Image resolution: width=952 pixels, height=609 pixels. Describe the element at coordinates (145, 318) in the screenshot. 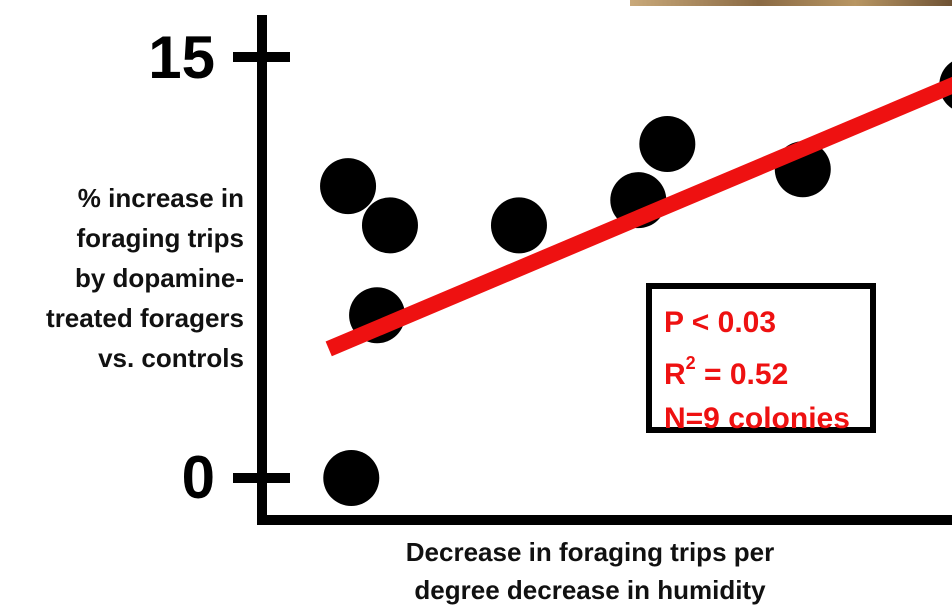

I see `y-axis-label-line: treated foragers` at that location.